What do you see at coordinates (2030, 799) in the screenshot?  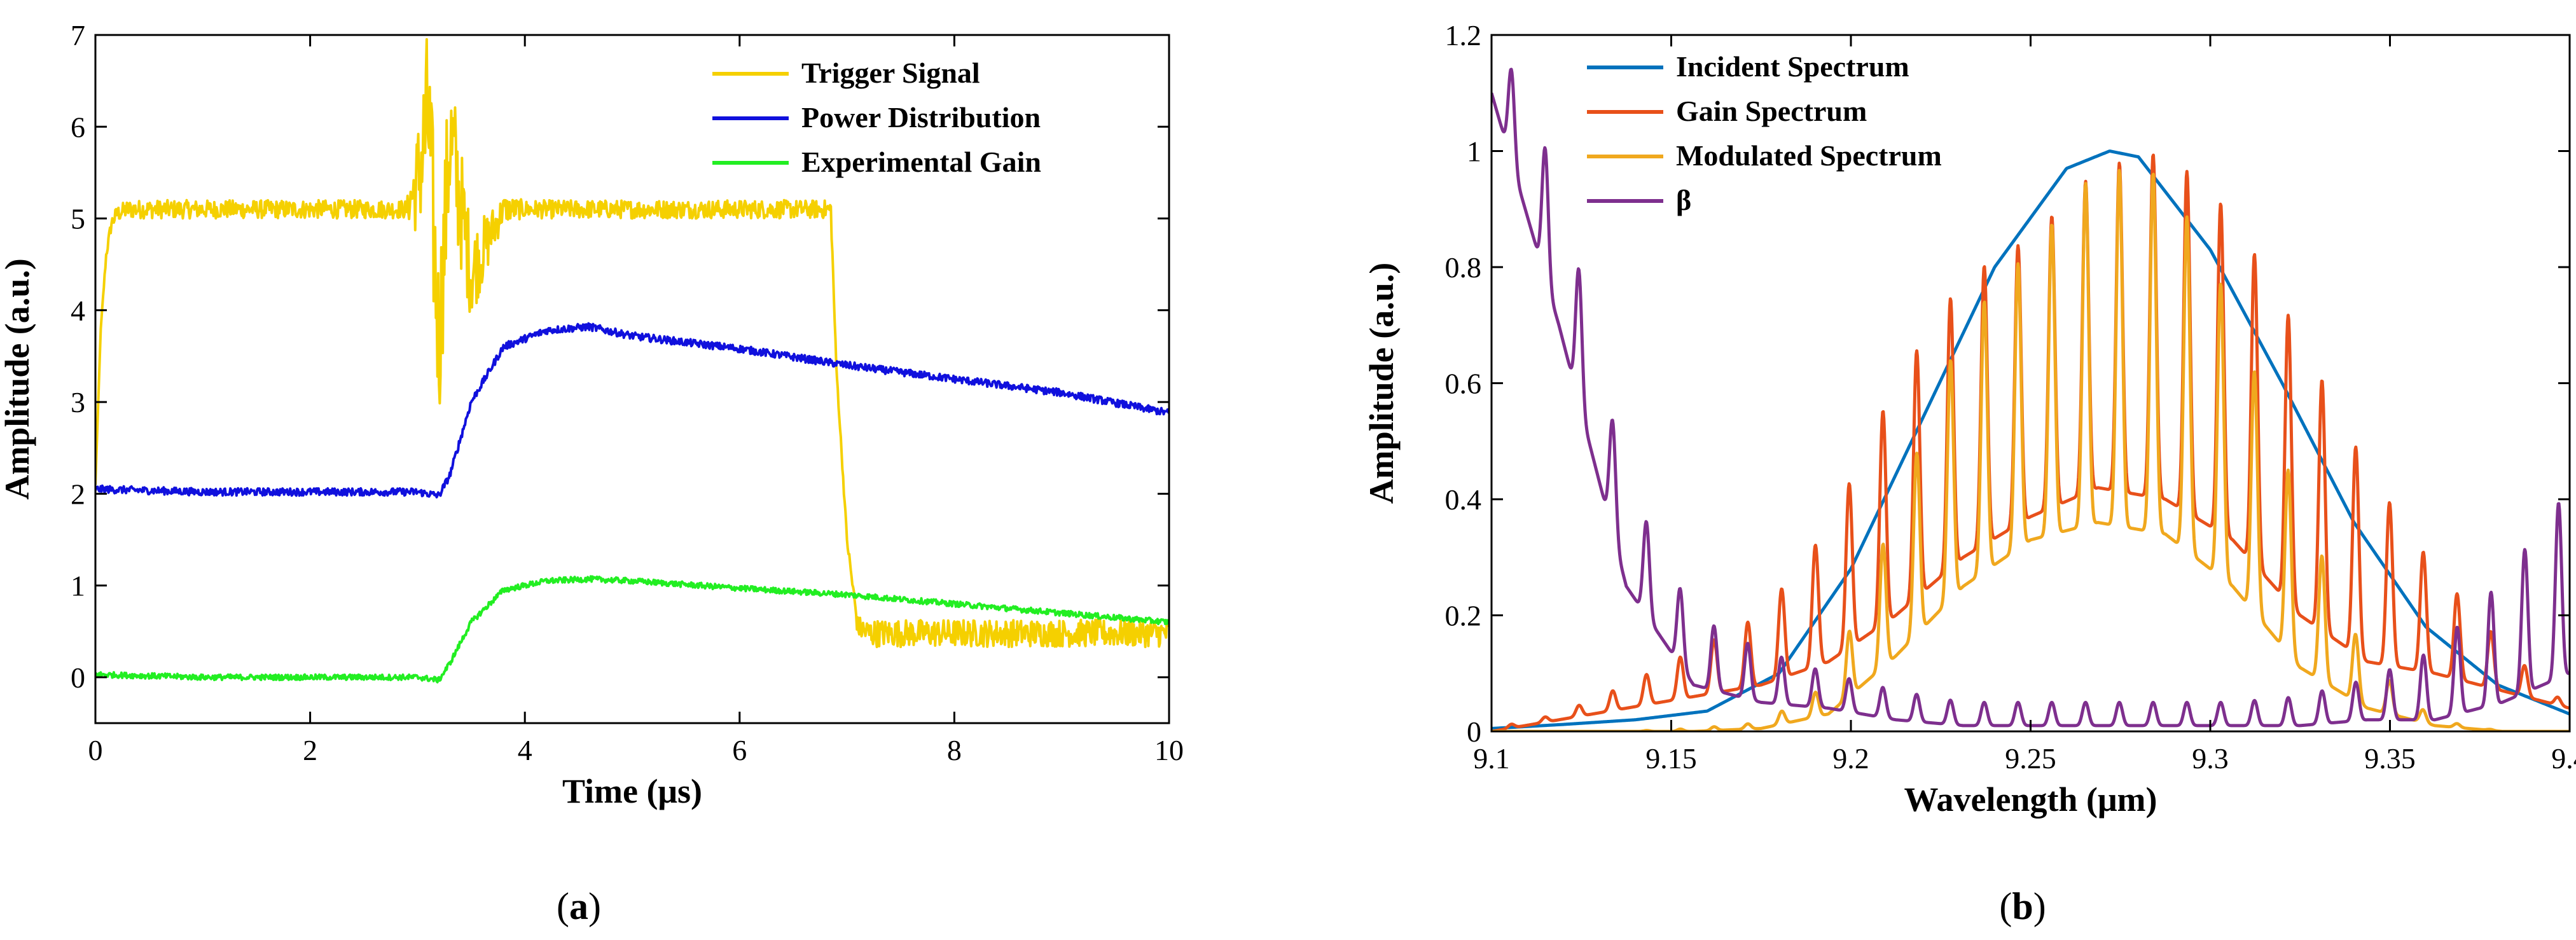 I see `x-axis-label: Wavelength (μm)` at bounding box center [2030, 799].